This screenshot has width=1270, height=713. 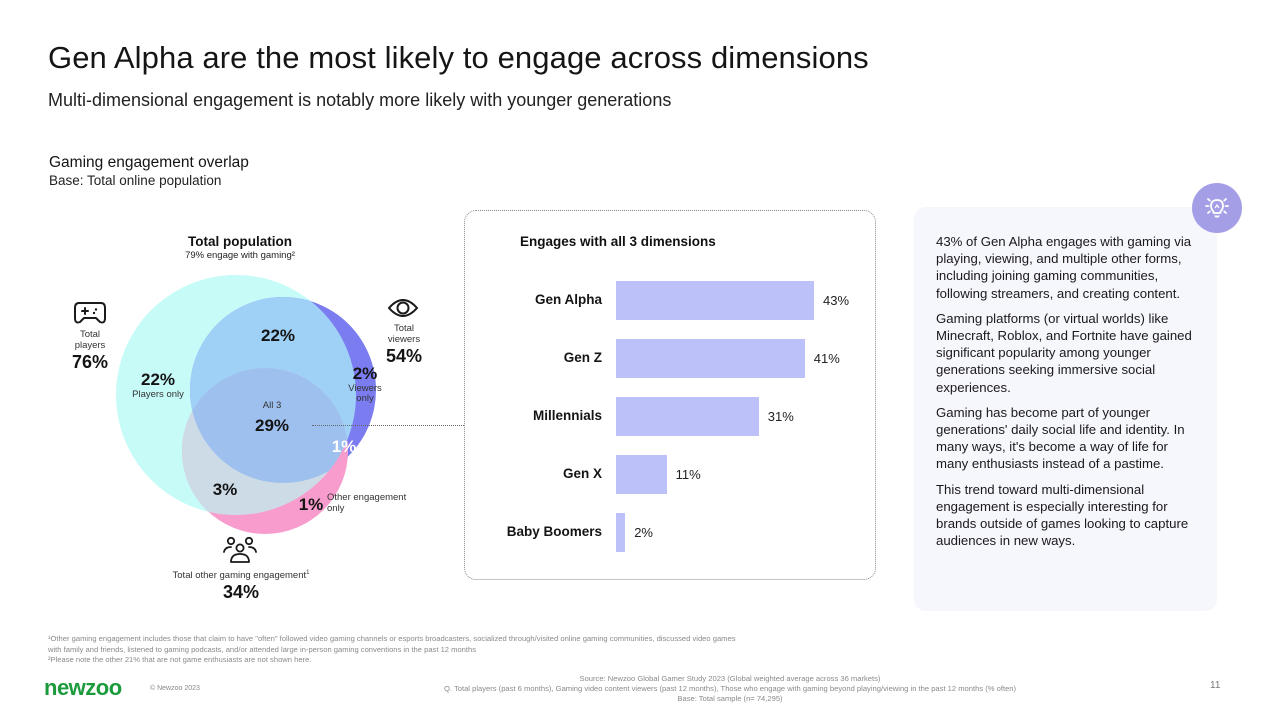 I want to click on bar-category-label: Baby Boomers, so click(x=554, y=531).